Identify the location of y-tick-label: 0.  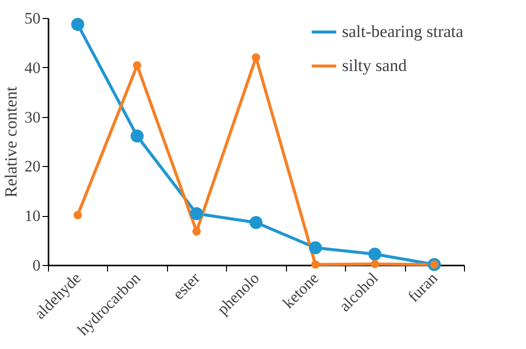
(36, 266).